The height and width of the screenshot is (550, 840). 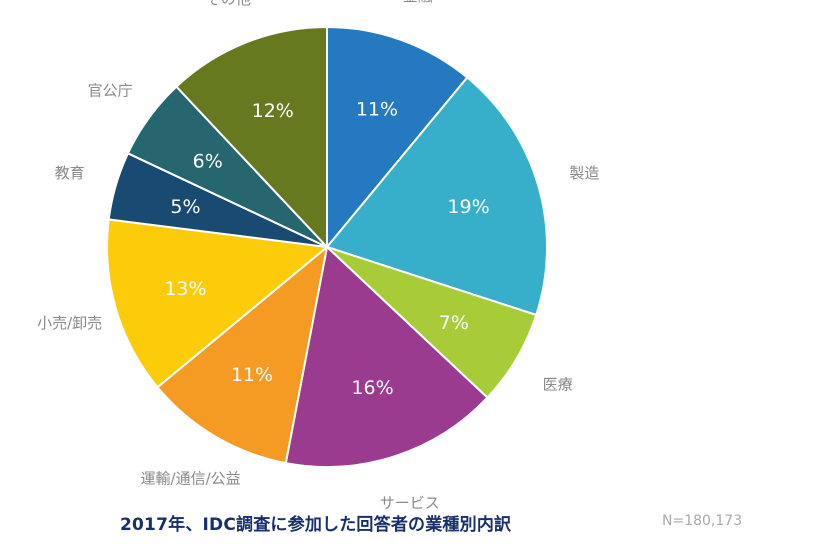 What do you see at coordinates (273, 111) in the screenshot?
I see `slice-percent-label: 12%` at bounding box center [273, 111].